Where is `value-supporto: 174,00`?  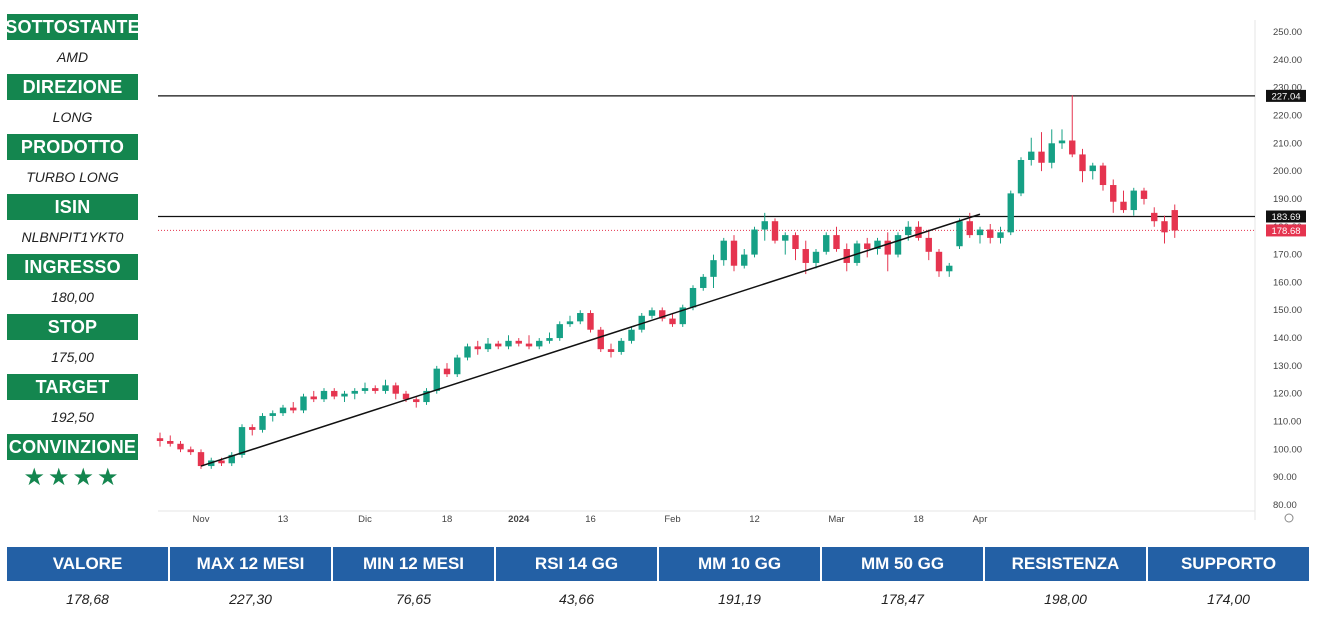 value-supporto: 174,00 is located at coordinates (1228, 599).